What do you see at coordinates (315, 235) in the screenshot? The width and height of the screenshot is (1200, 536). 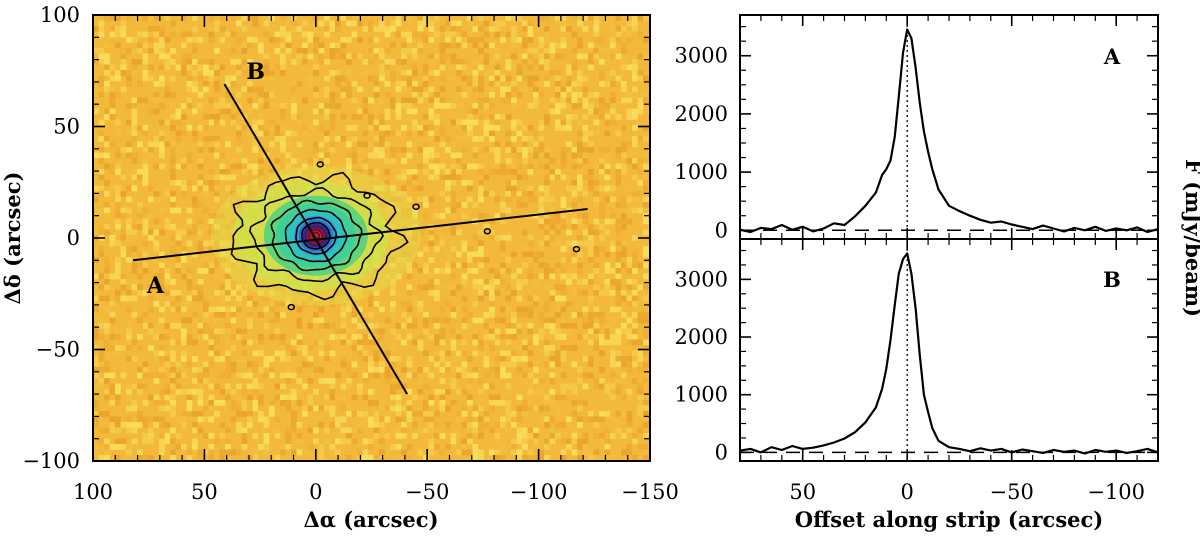 I see `map-source-emission` at bounding box center [315, 235].